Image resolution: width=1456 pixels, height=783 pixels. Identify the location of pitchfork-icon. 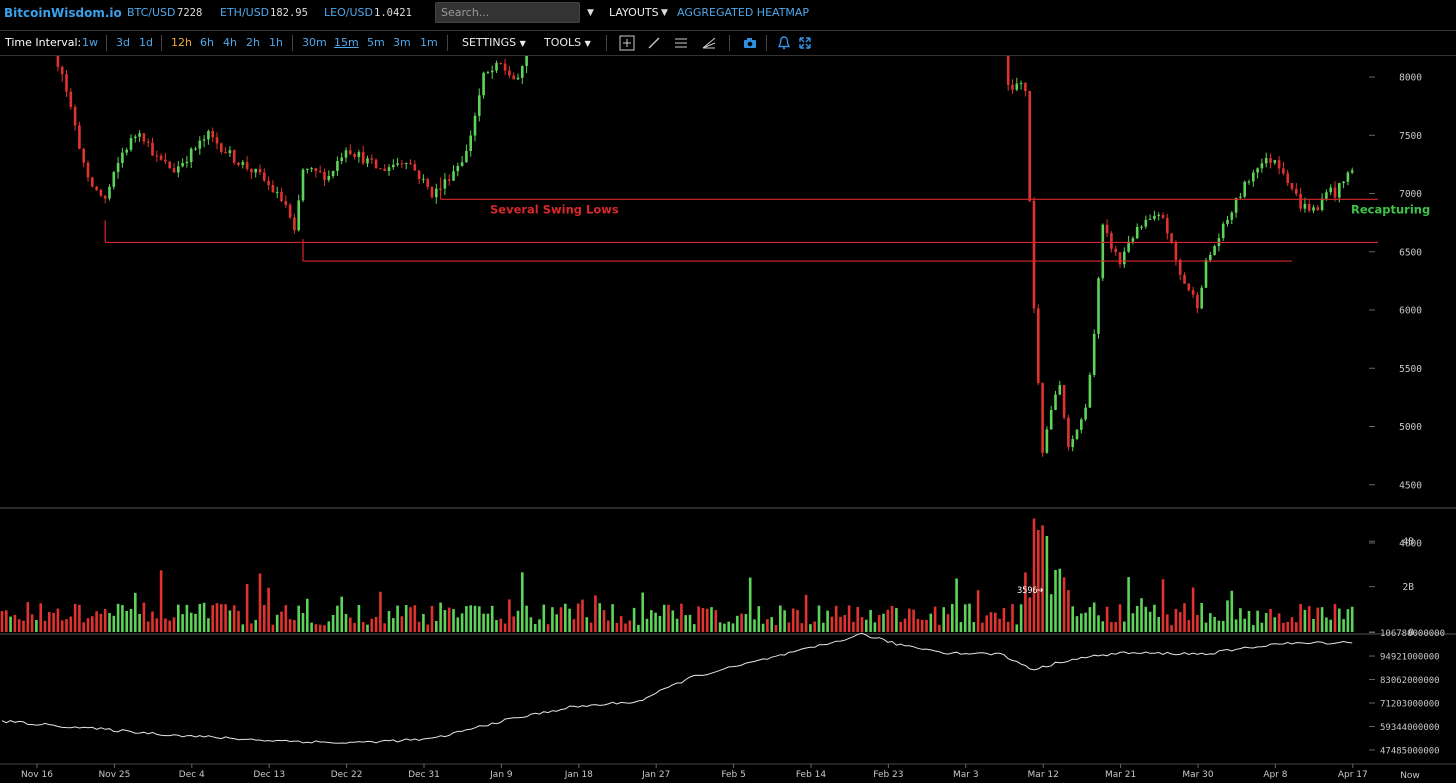
(709, 43).